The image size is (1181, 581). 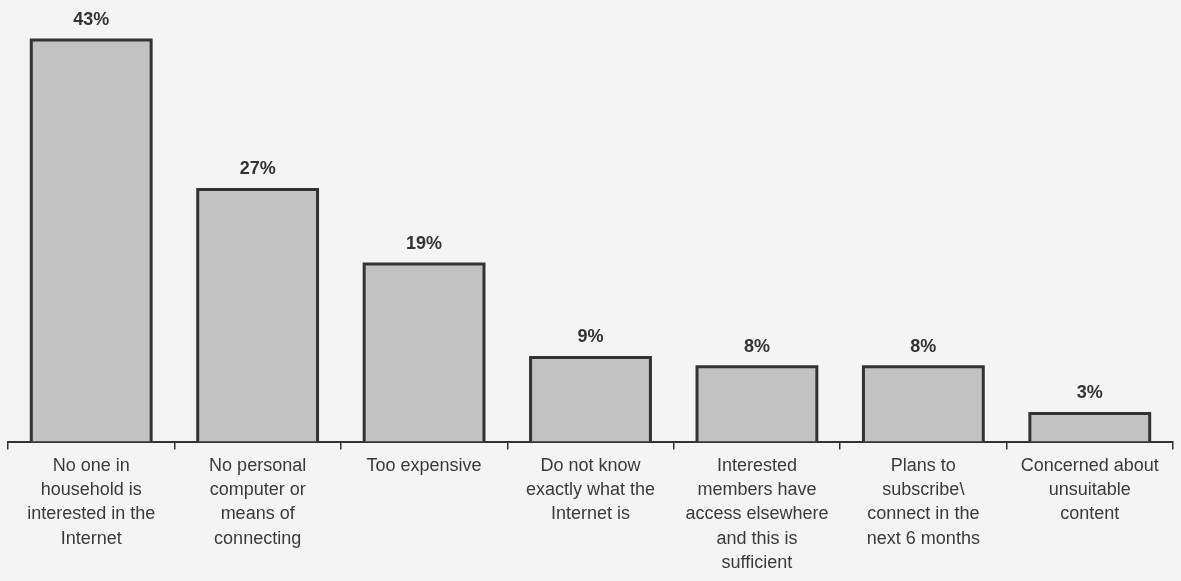 I want to click on data-label: 19%, so click(x=424, y=243).